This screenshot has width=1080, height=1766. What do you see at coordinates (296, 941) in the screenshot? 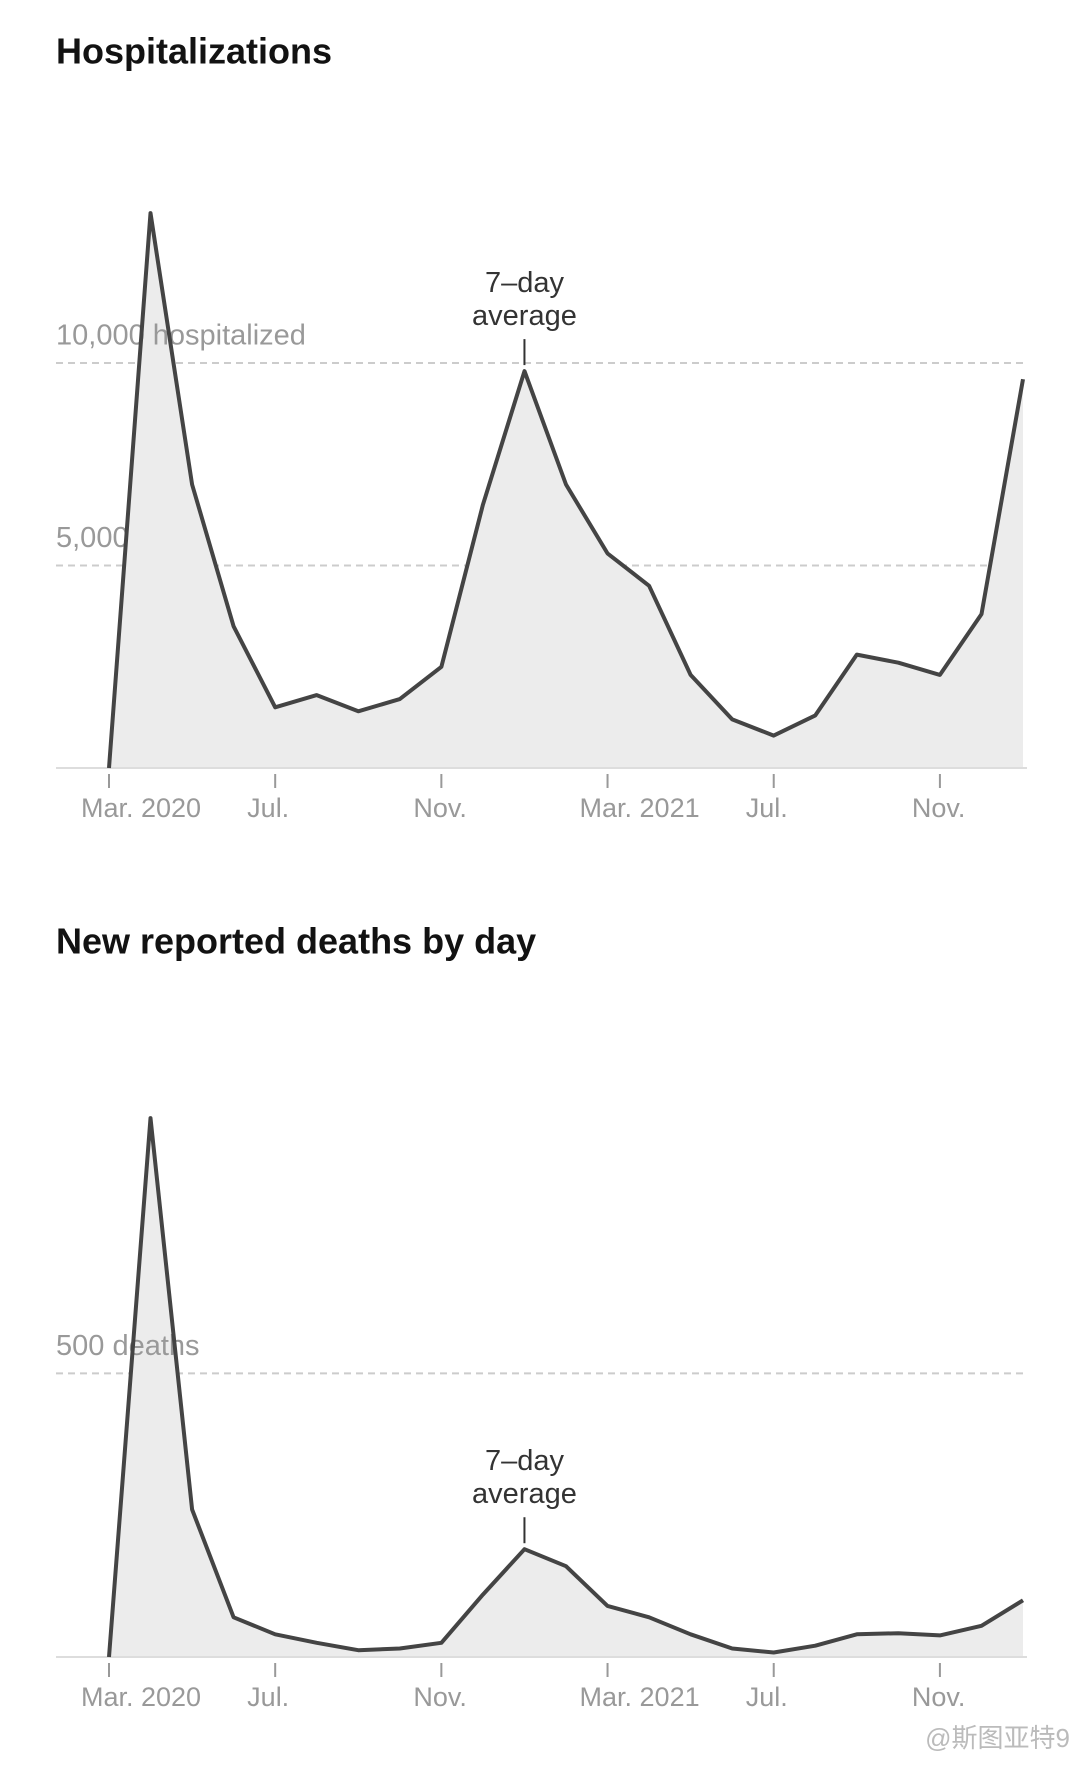
I see `chart-title: New reported deaths by day` at bounding box center [296, 941].